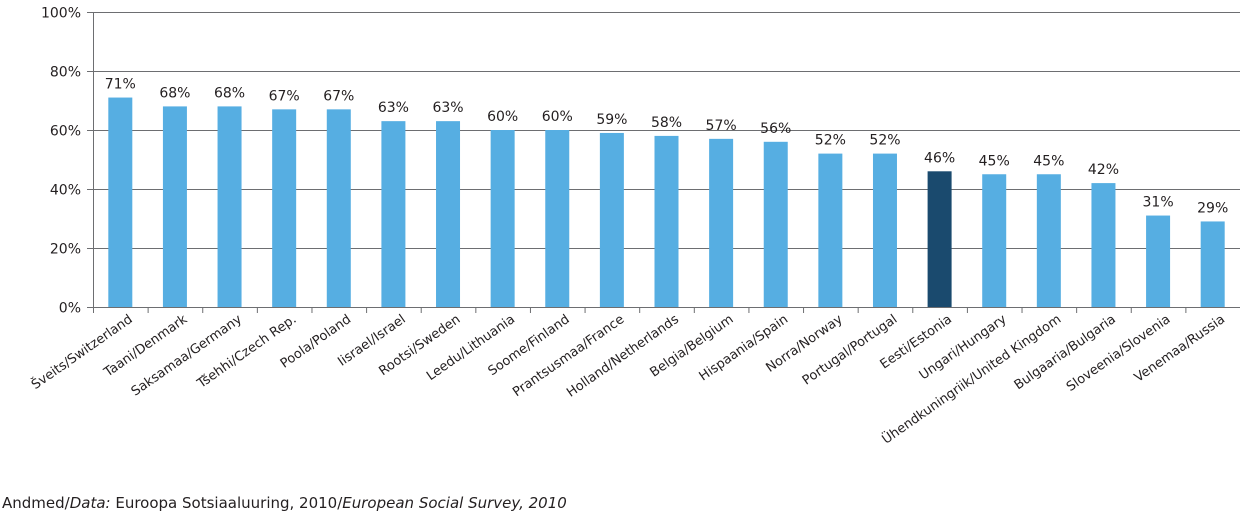 The height and width of the screenshot is (517, 1240). What do you see at coordinates (81, 352) in the screenshot?
I see `category-label: Šveits/Switzerland` at bounding box center [81, 352].